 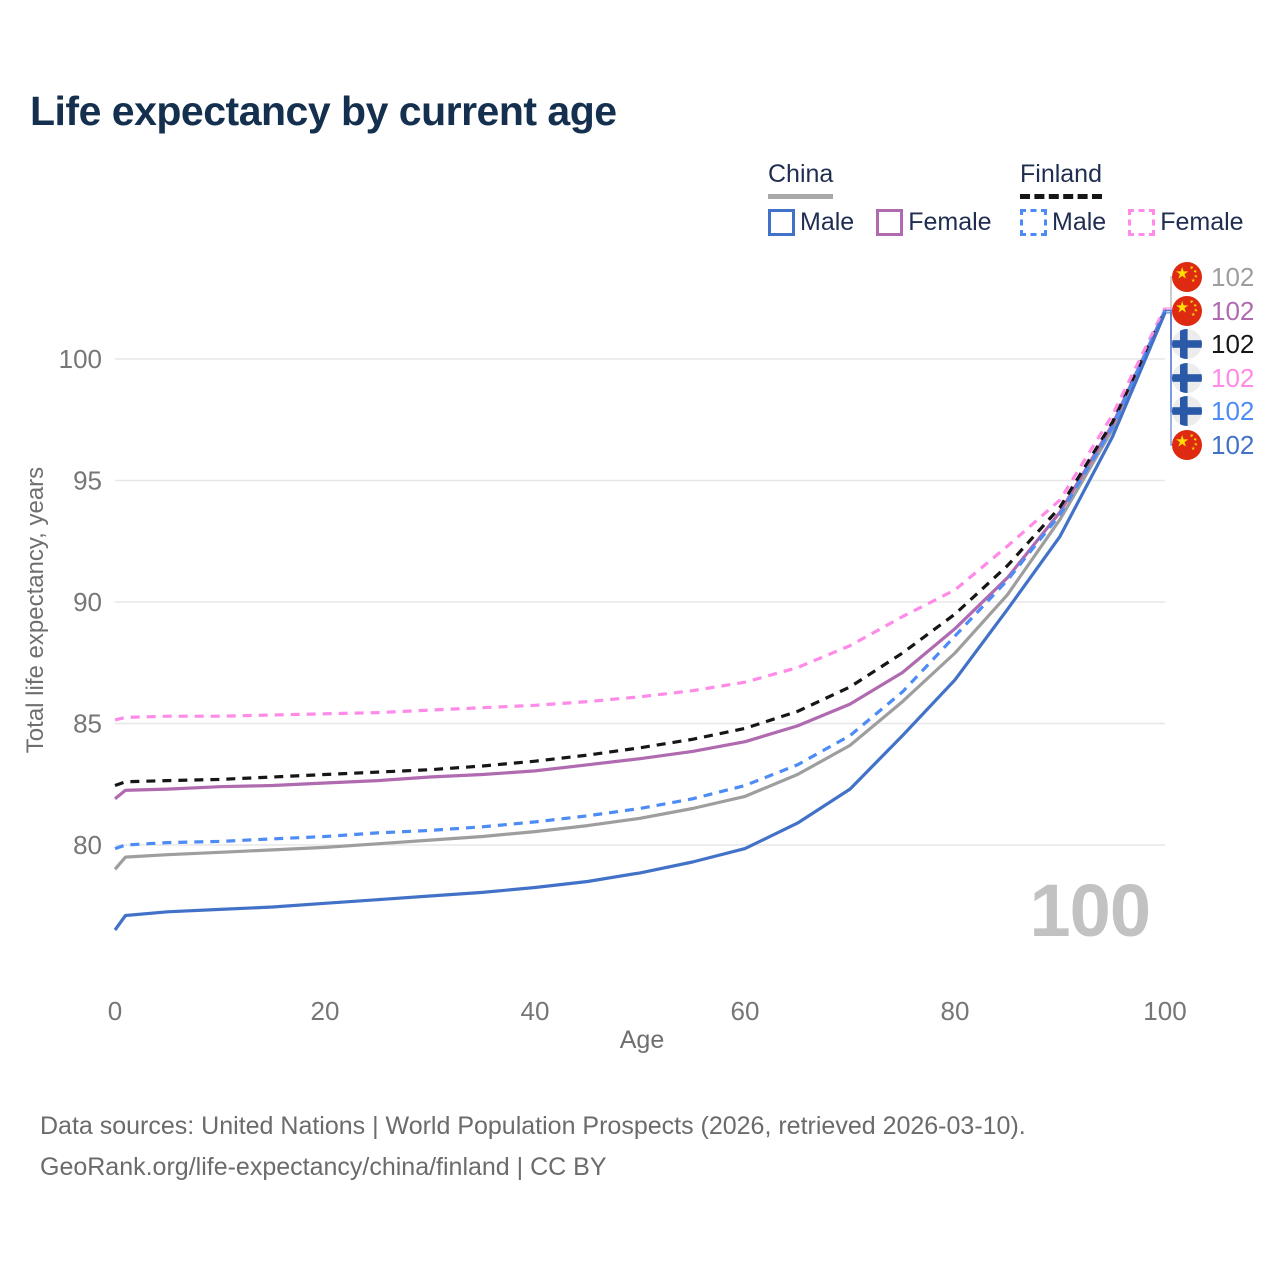 I want to click on end-label-row-china_total: 102, so click(x=1213, y=277).